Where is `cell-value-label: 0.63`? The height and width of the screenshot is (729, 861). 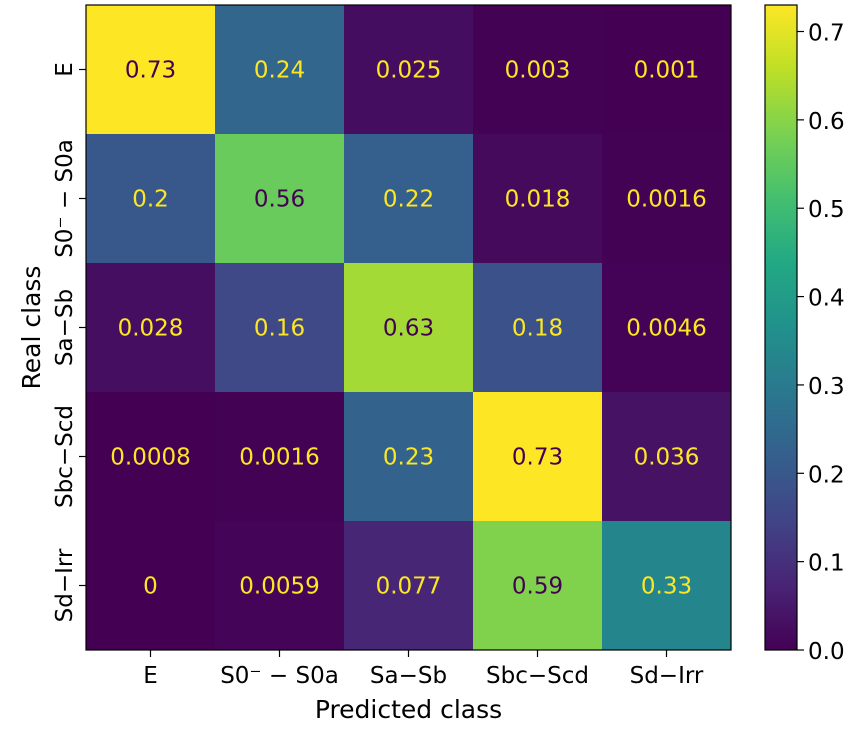 cell-value-label: 0.63 is located at coordinates (408, 329).